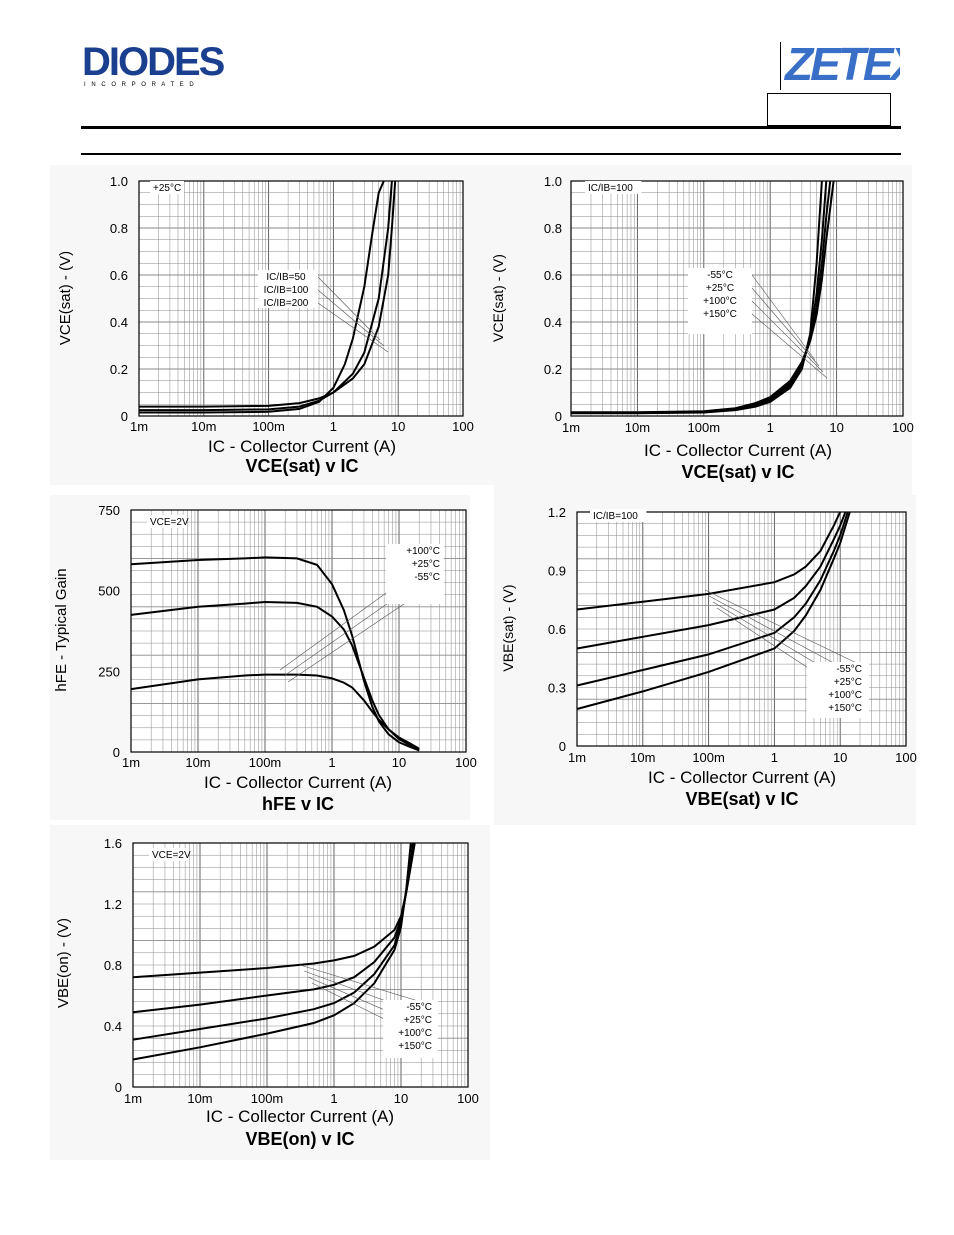  I want to click on diodes-logo: DIODES I N C O R P O R A T E D, so click(169, 66).